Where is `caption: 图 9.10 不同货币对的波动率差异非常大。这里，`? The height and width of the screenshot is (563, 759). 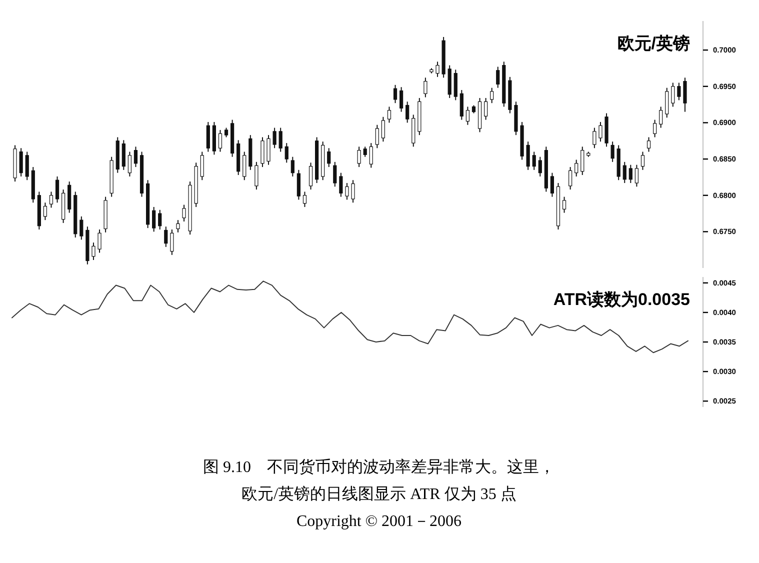
caption: 图 9.10 不同货币对的波动率差异非常大。这里， is located at coordinates (379, 467).